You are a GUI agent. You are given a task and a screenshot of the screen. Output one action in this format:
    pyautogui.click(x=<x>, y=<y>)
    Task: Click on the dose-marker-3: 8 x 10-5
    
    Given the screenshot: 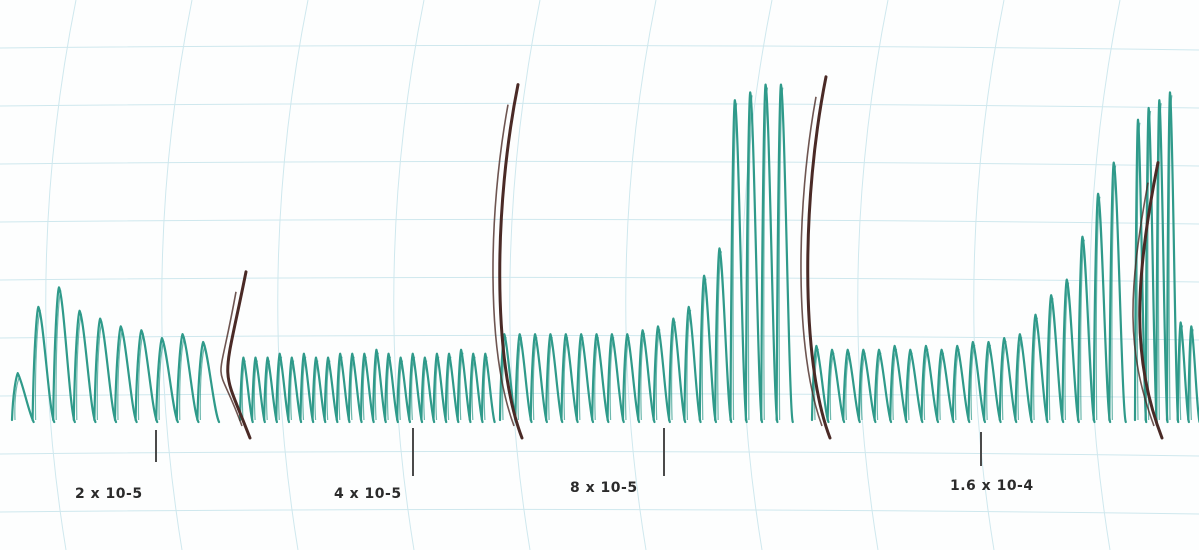 What is the action you would take?
    pyautogui.click(x=617, y=462)
    